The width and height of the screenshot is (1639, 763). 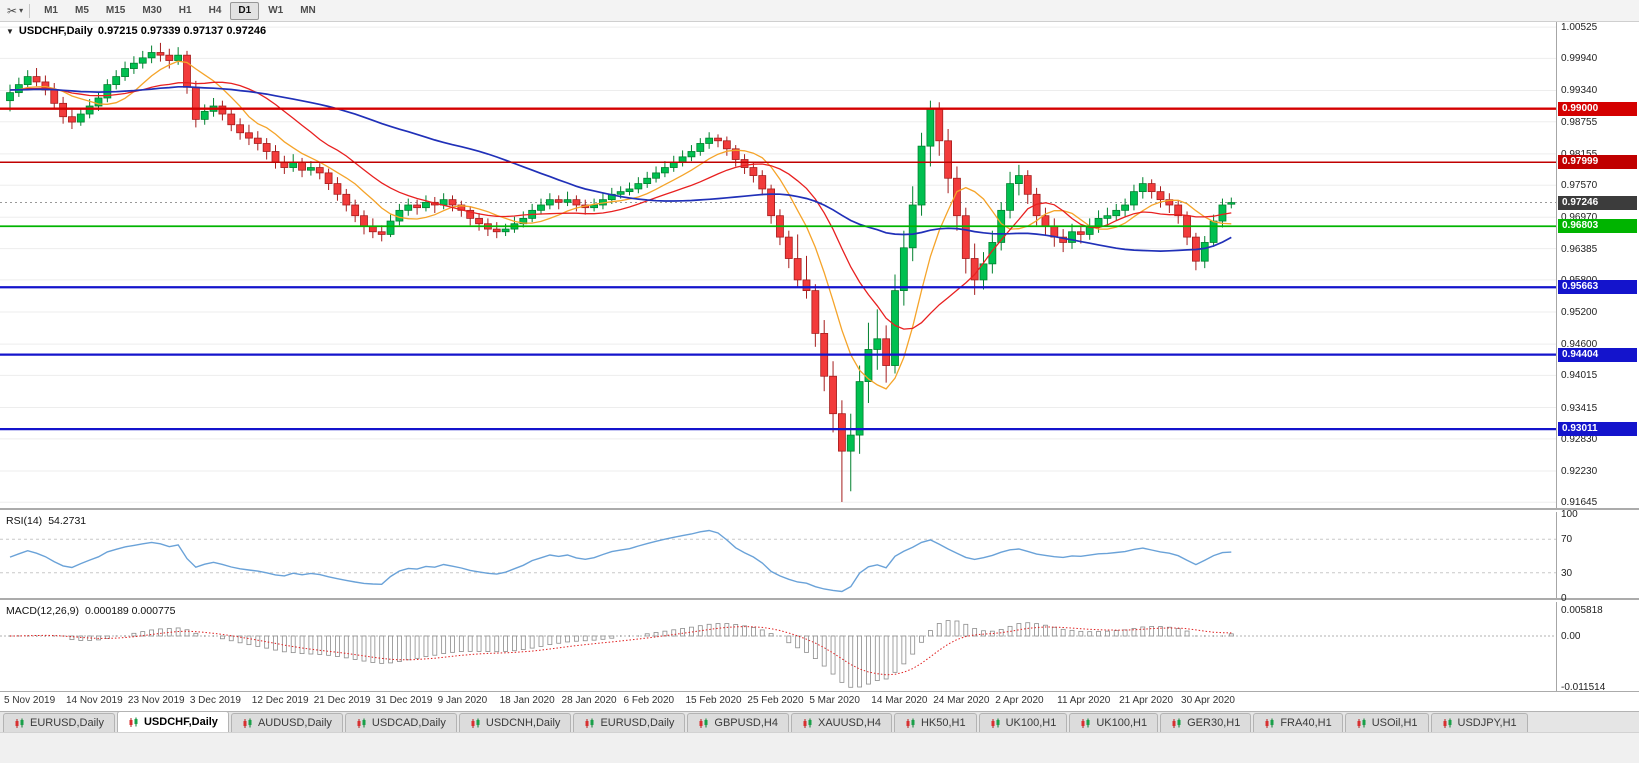 I want to click on status-strip, so click(x=819, y=747).